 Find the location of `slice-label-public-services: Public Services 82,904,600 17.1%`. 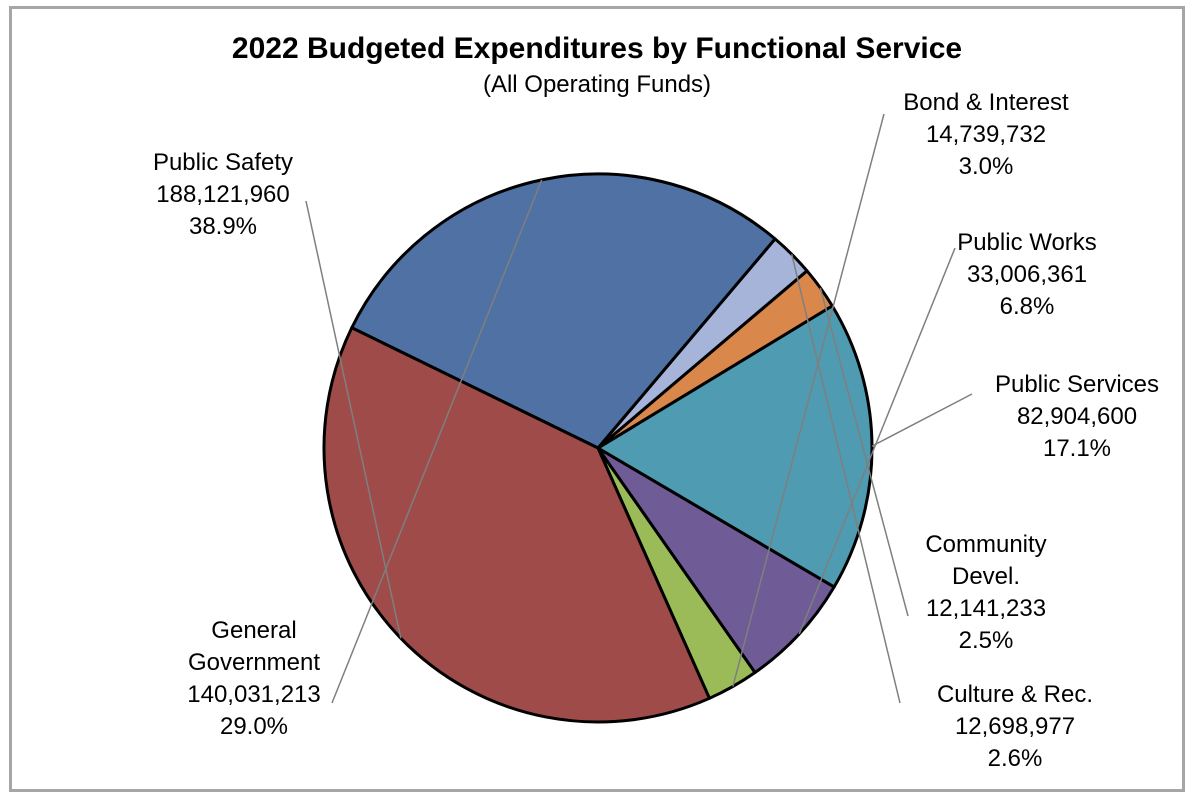

slice-label-public-services: Public Services 82,904,600 17.1% is located at coordinates (1077, 416).